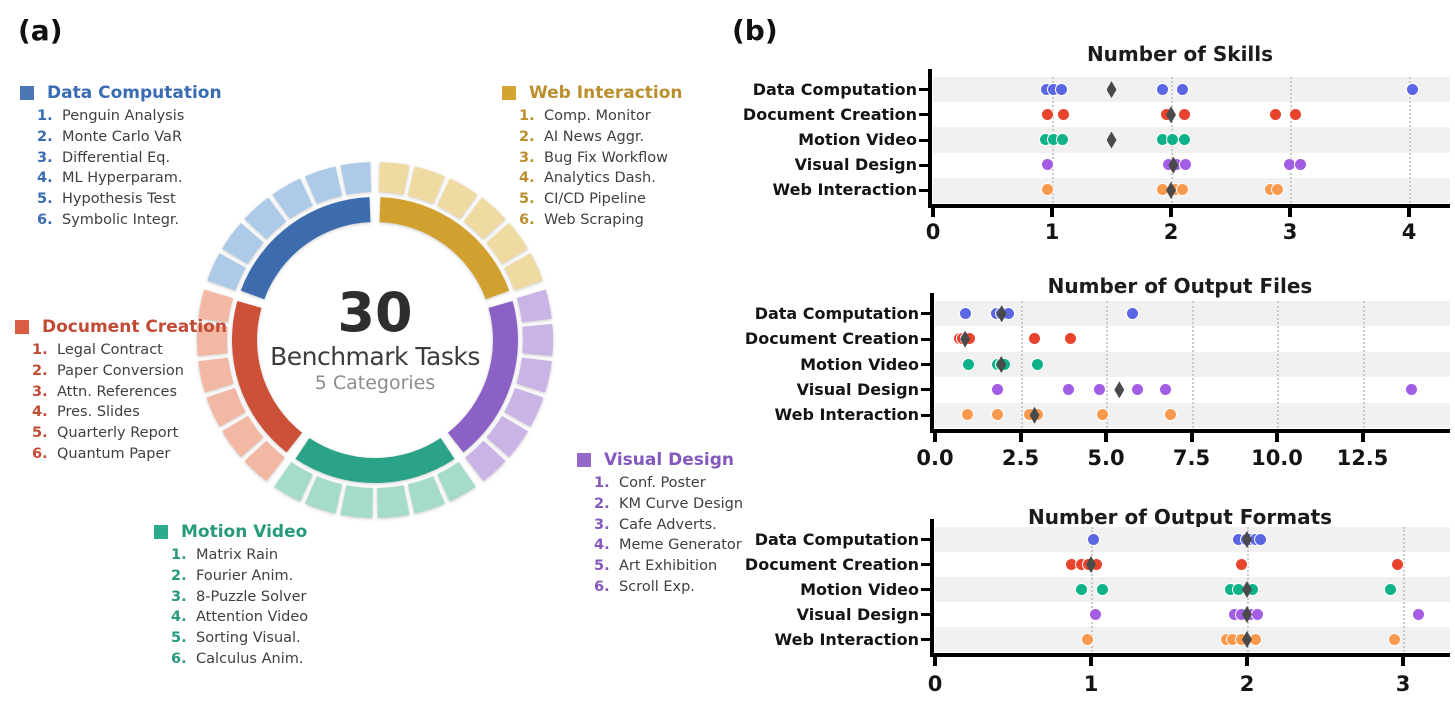  I want to click on legend-header-motion: Motion Video, so click(231, 532).